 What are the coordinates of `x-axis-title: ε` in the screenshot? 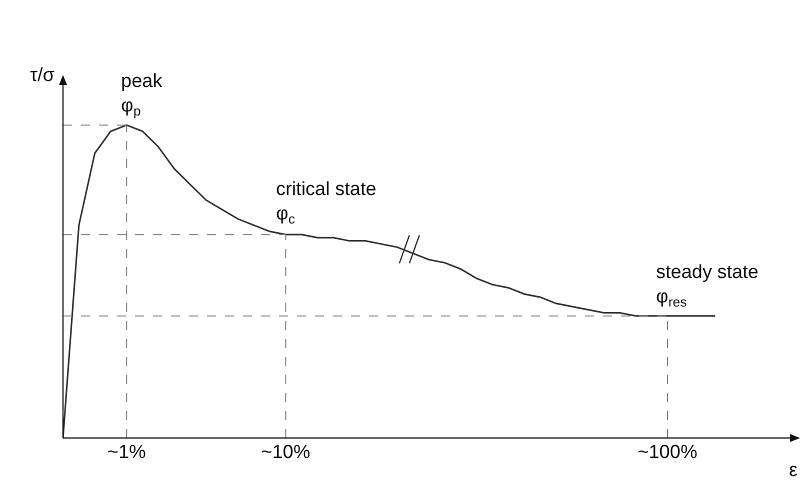 It's located at (793, 470).